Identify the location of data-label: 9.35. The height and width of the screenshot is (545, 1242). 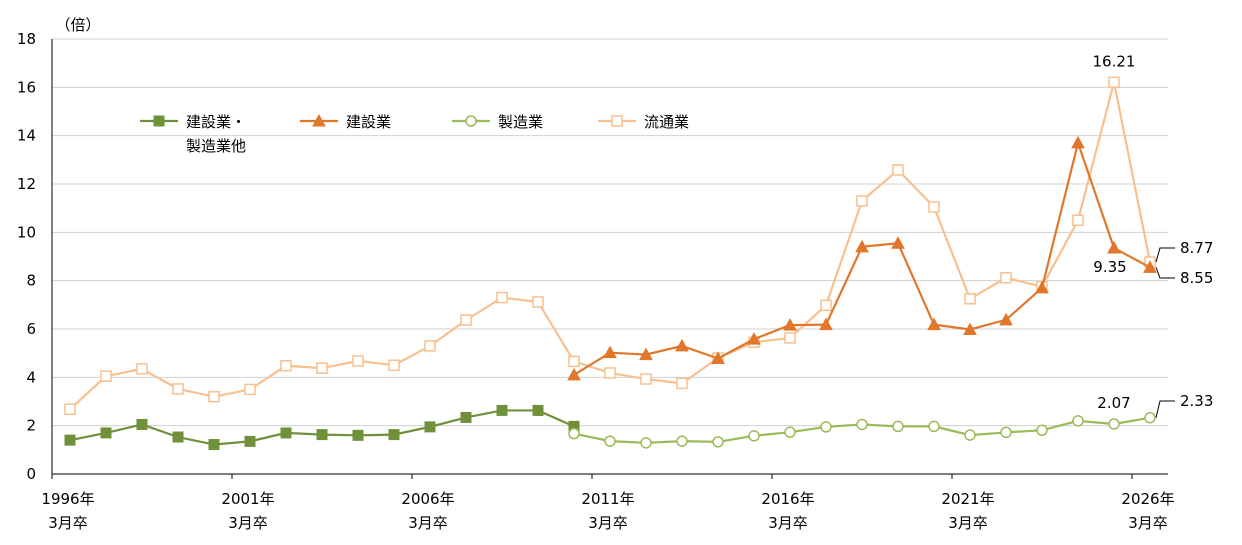
(1109, 267).